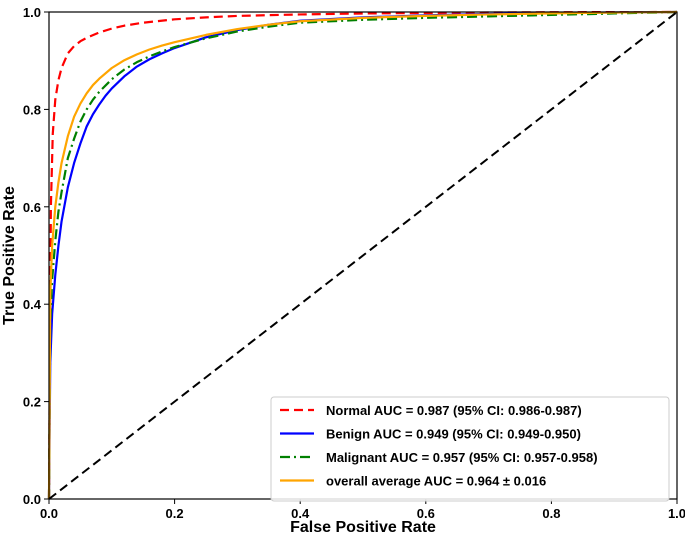 The width and height of the screenshot is (685, 538). I want to click on y-tick-label: 0.2, so click(32, 402).